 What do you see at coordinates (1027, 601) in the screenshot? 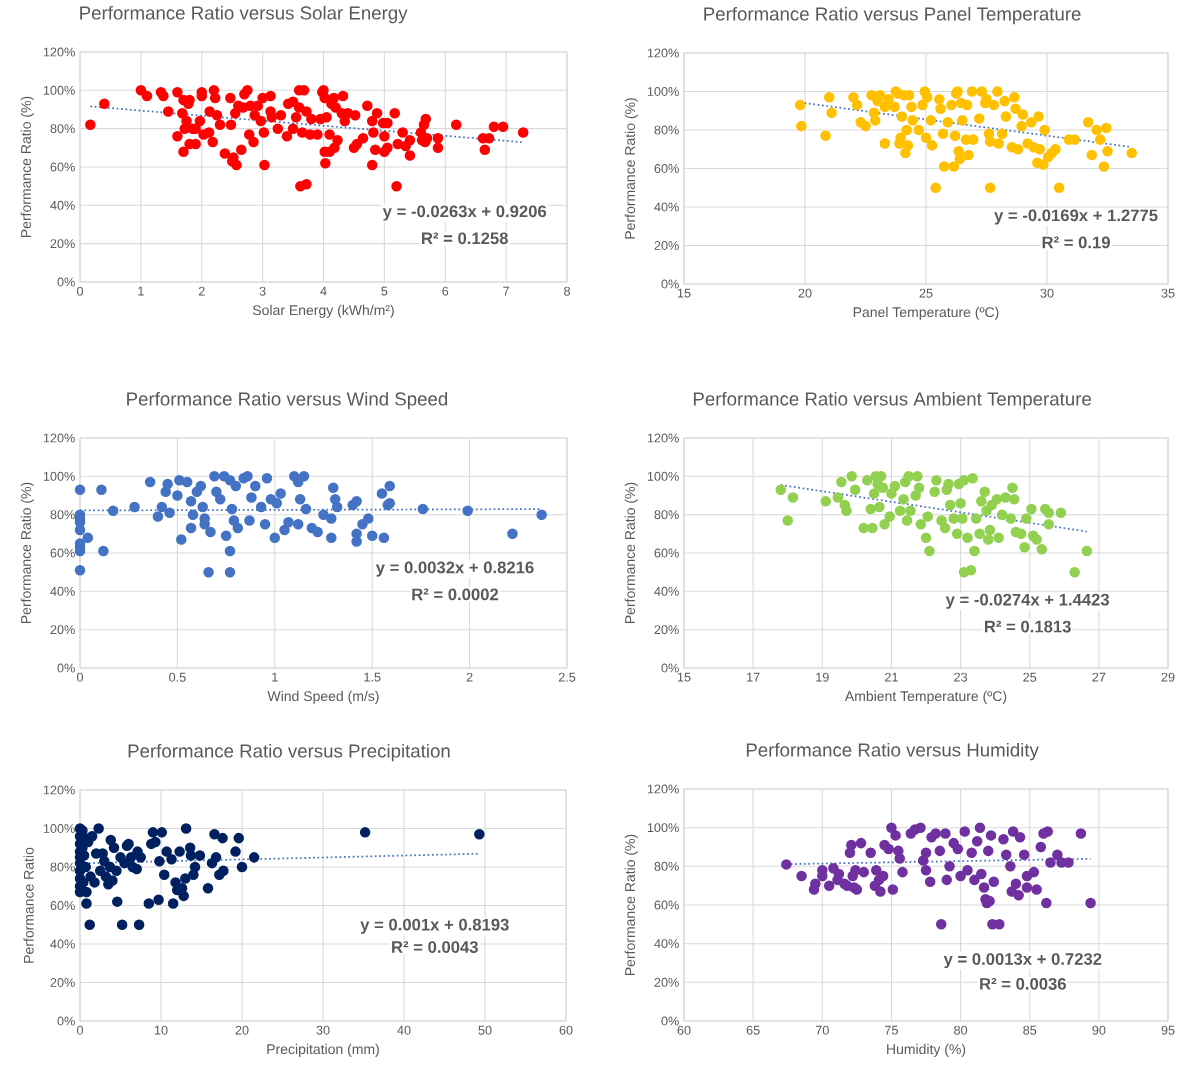
I see `annotation: y = -0.0274x + 1.4423` at bounding box center [1027, 601].